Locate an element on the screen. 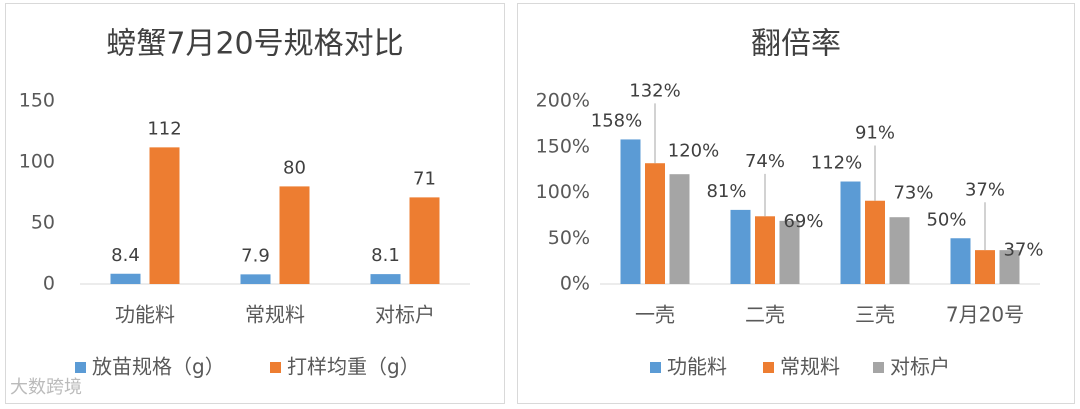 Image resolution: width=1080 pixels, height=409 pixels. x-tick-label: 对标户 is located at coordinates (405, 315).